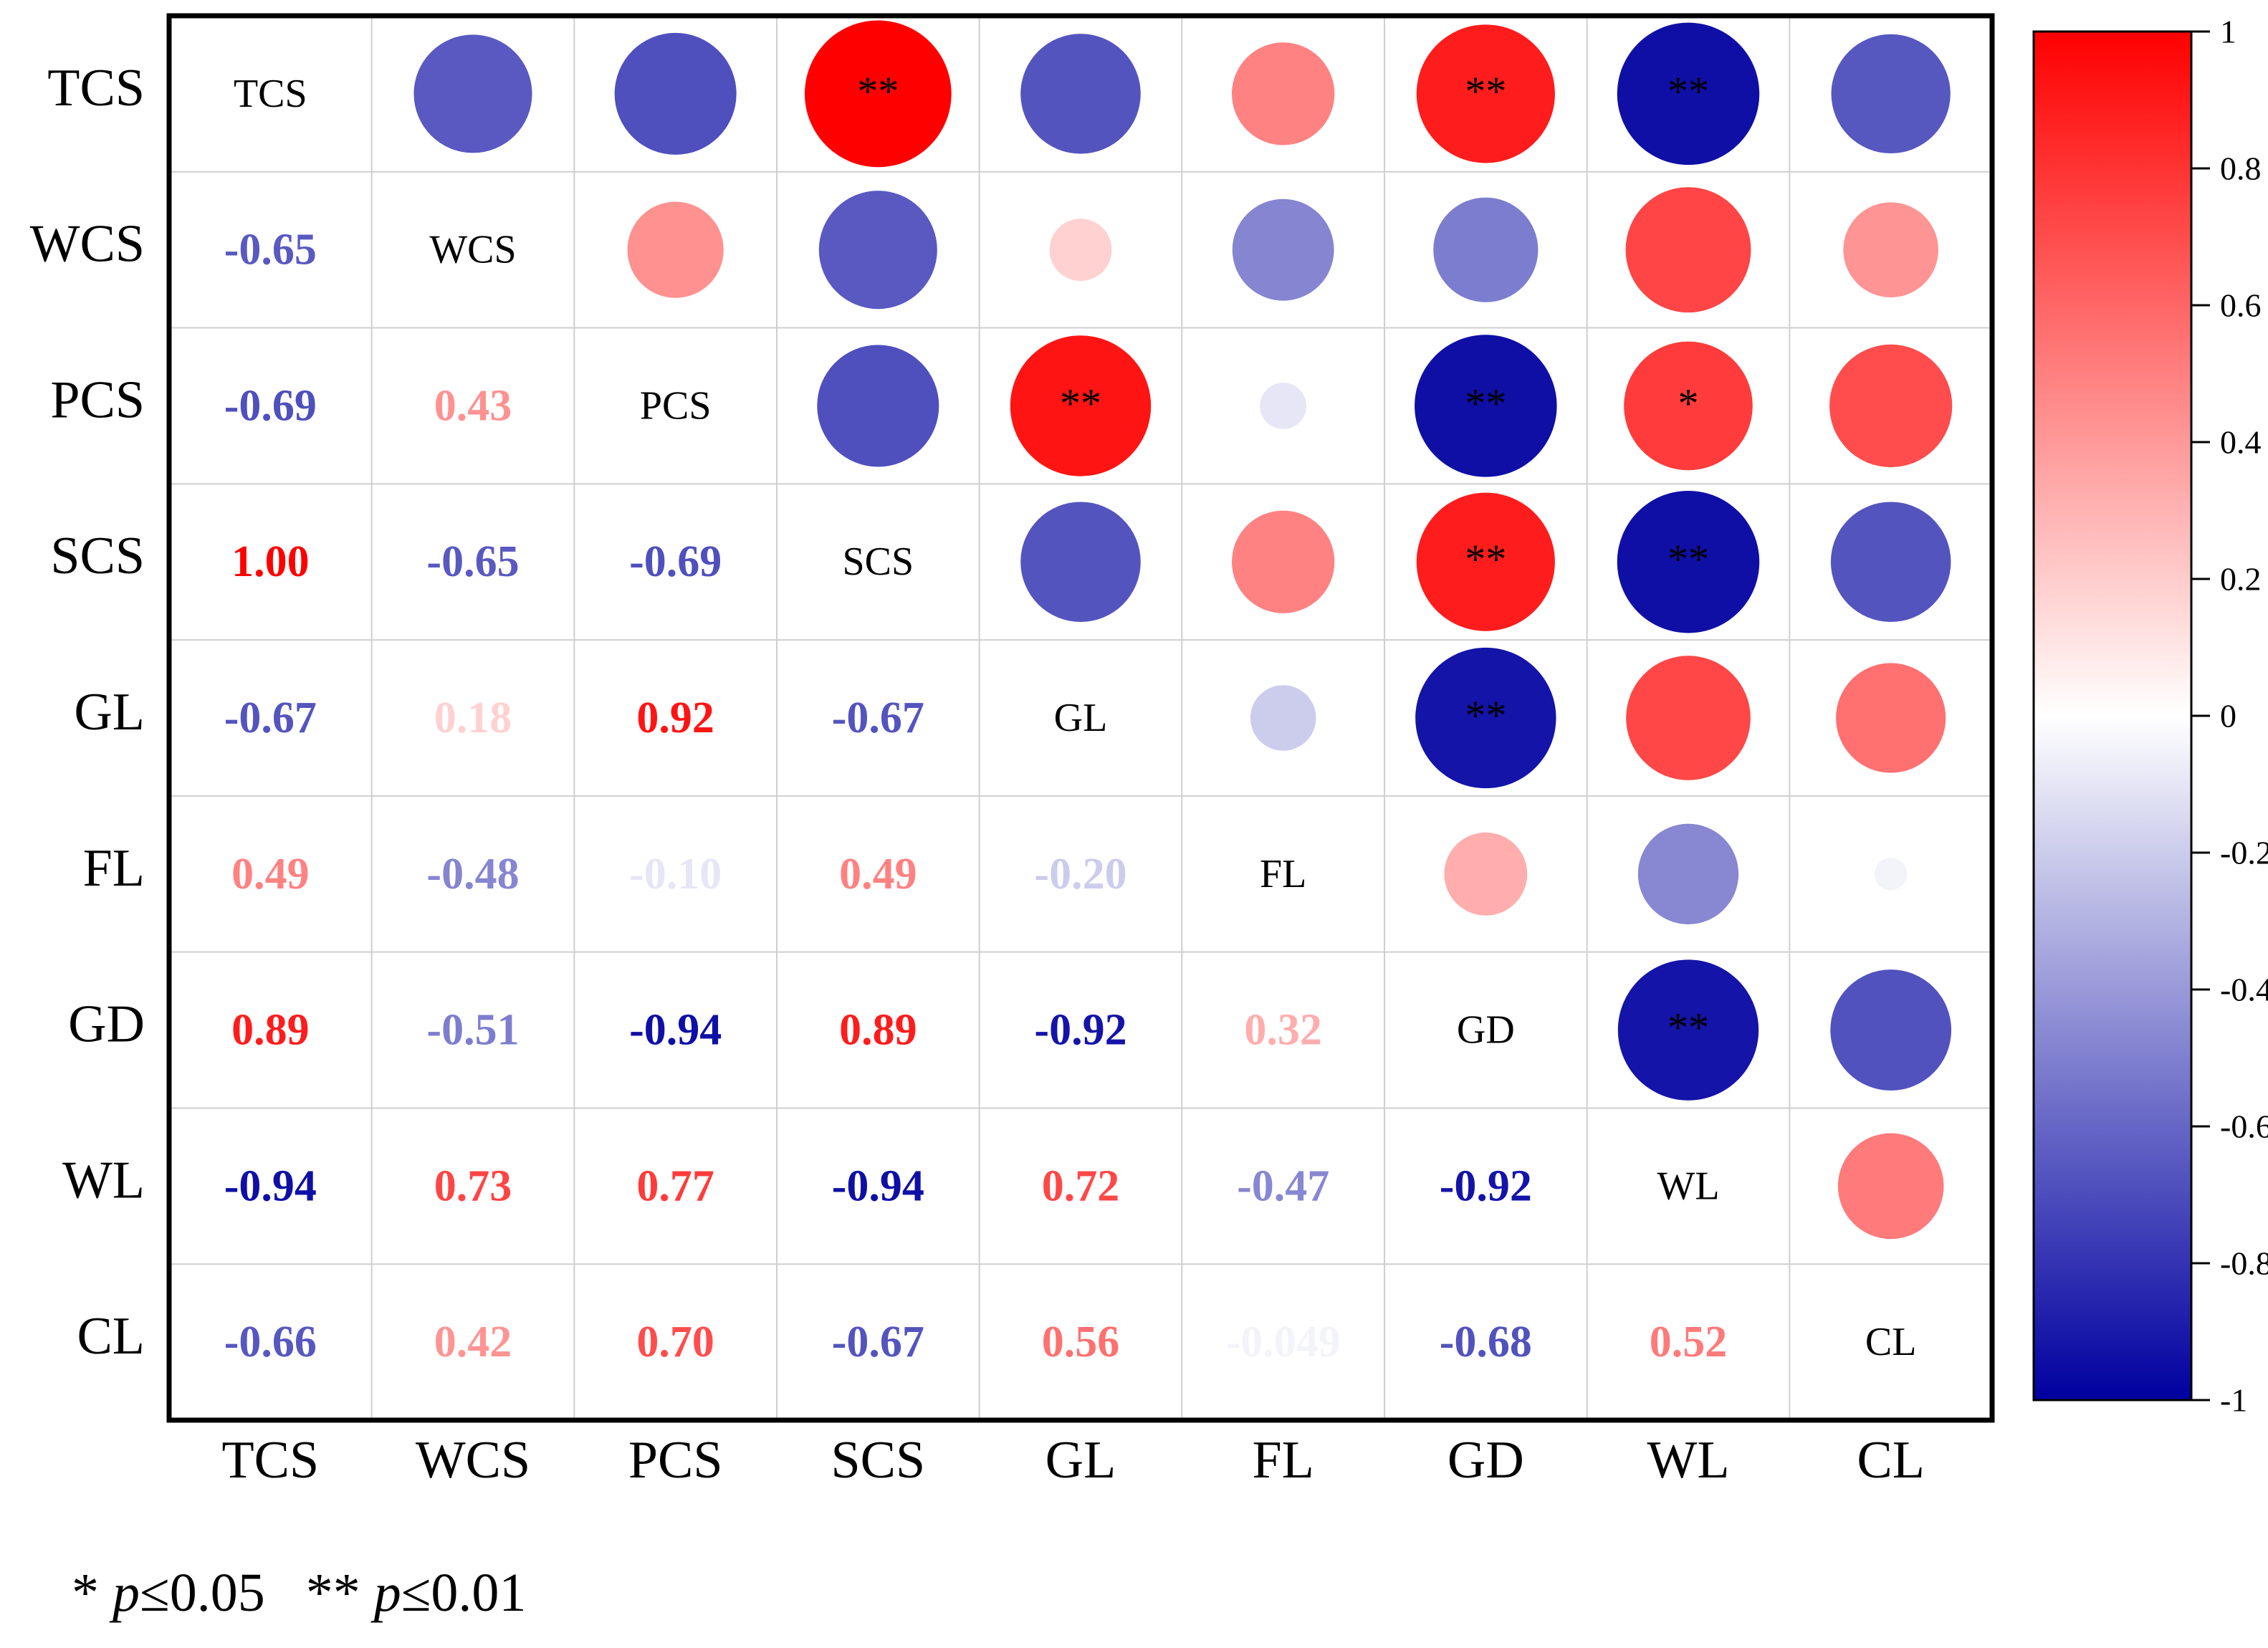 The image size is (2268, 1648). What do you see at coordinates (1283, 561) in the screenshot?
I see `correlation-circle-SCS-FL` at bounding box center [1283, 561].